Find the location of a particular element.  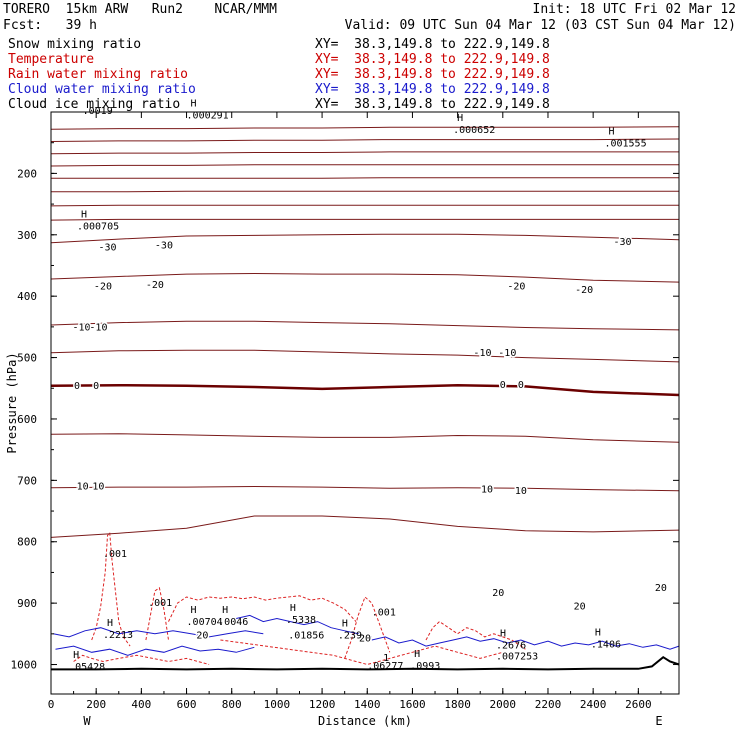

maximum-value-label: .000705 is located at coordinates (98, 227).